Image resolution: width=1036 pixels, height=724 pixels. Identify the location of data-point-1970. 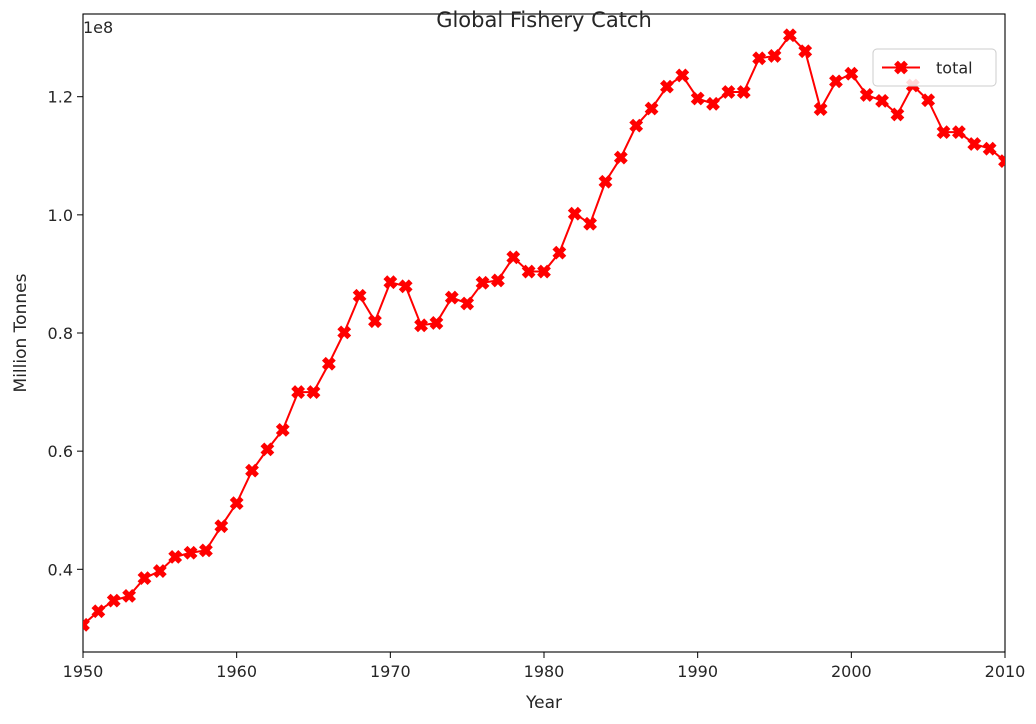
(390, 282).